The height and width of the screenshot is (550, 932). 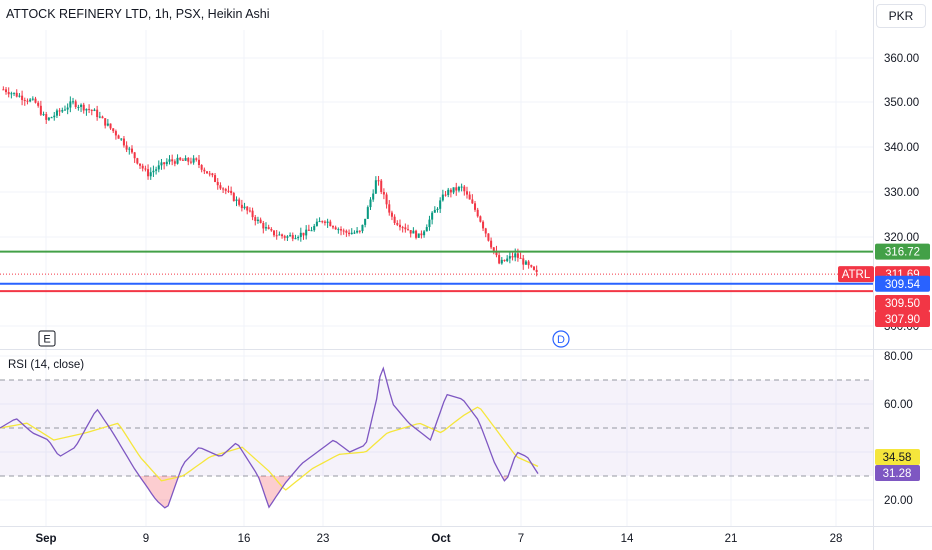 What do you see at coordinates (146, 539) in the screenshot?
I see `time-tick-label: 9` at bounding box center [146, 539].